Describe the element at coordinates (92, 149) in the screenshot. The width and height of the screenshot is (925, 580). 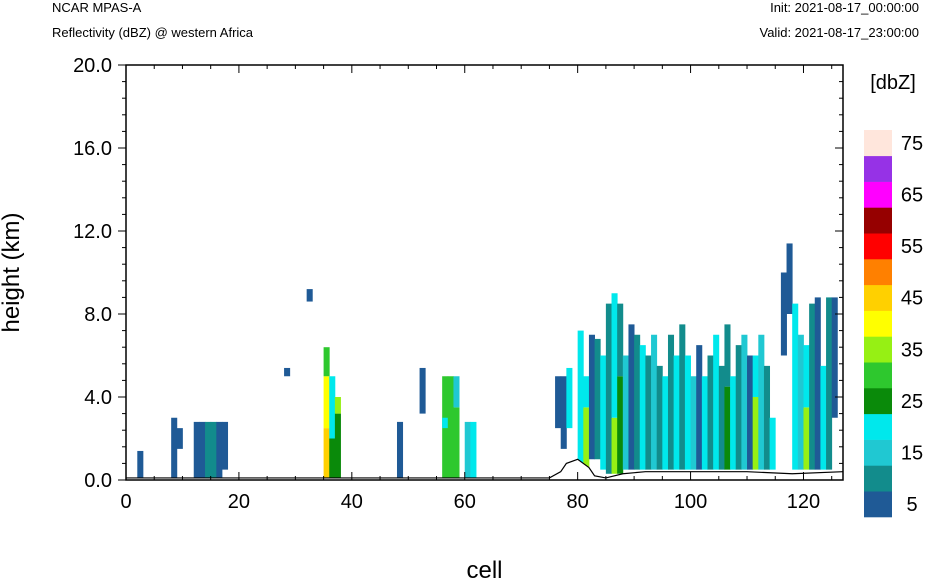
I see `y-tick-label: 16.0` at that location.